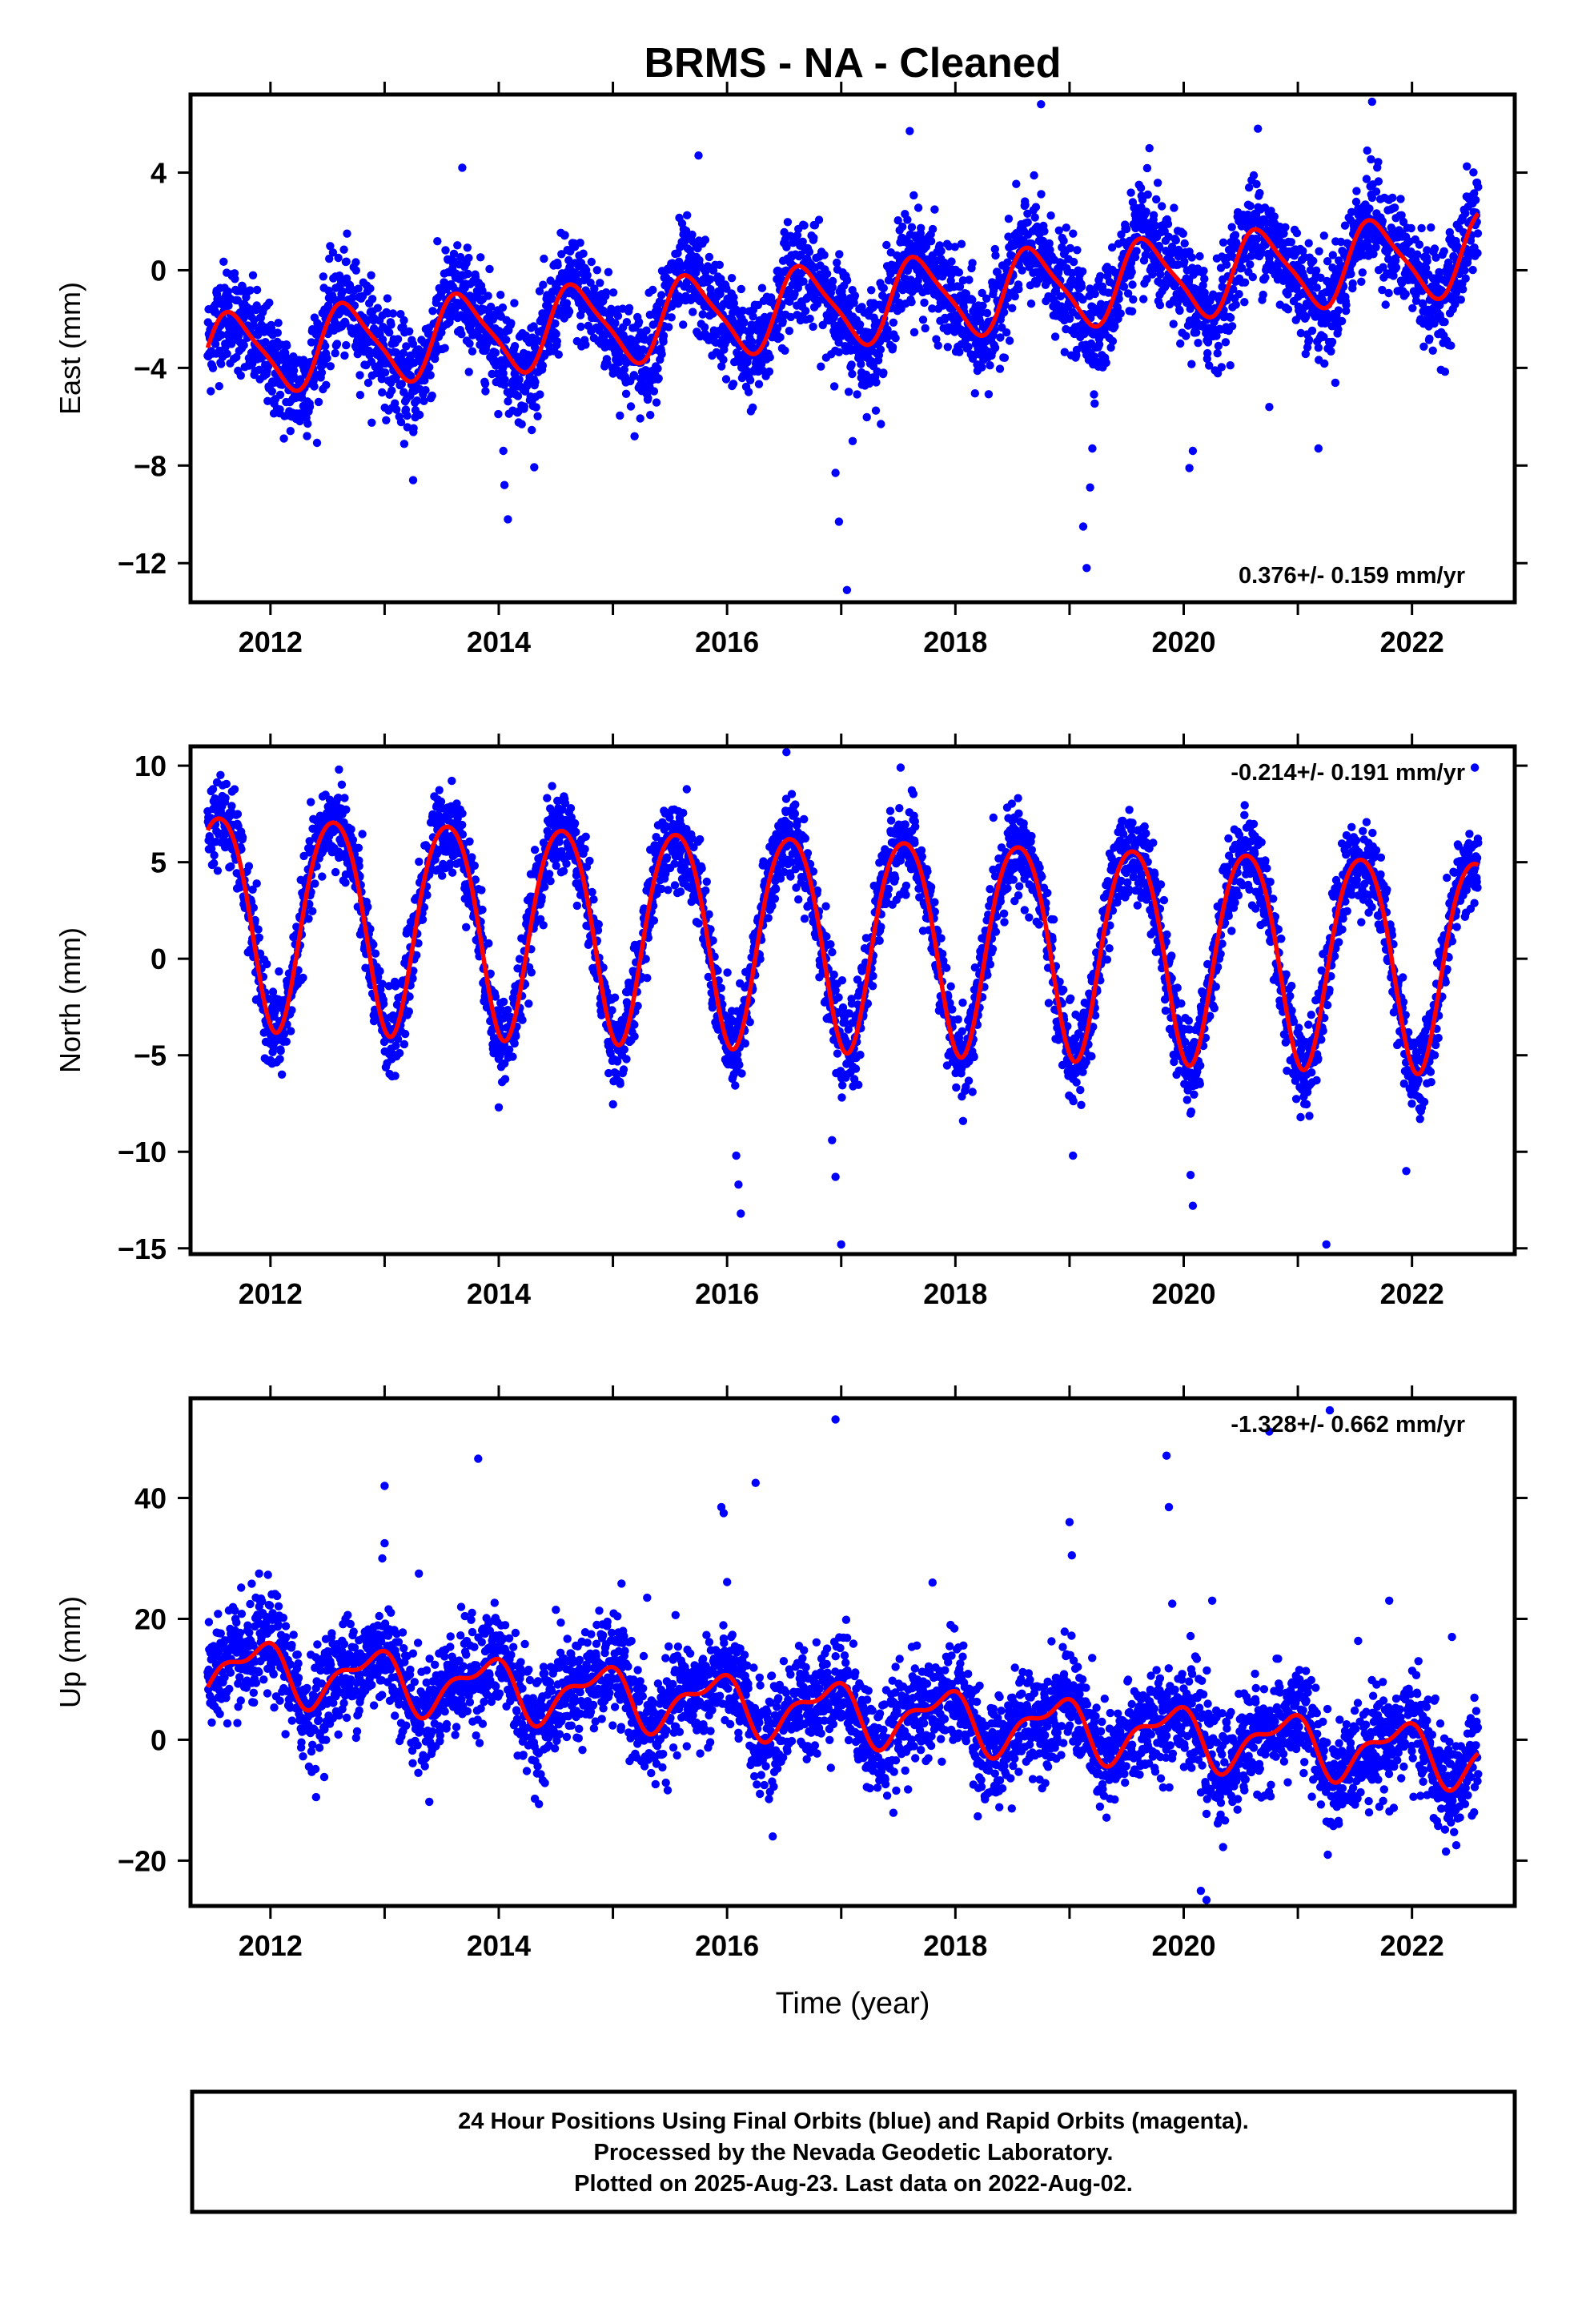  Describe the element at coordinates (159, 173) in the screenshot. I see `y-tick-label: 4` at that location.